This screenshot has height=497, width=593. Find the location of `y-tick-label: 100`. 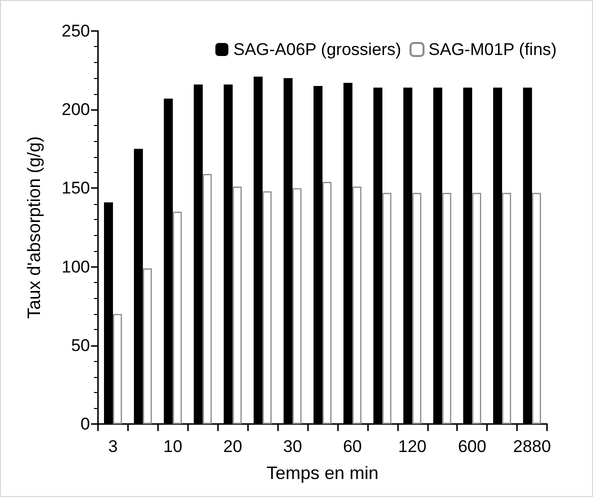

y-tick-label: 100 is located at coordinates (76, 266).